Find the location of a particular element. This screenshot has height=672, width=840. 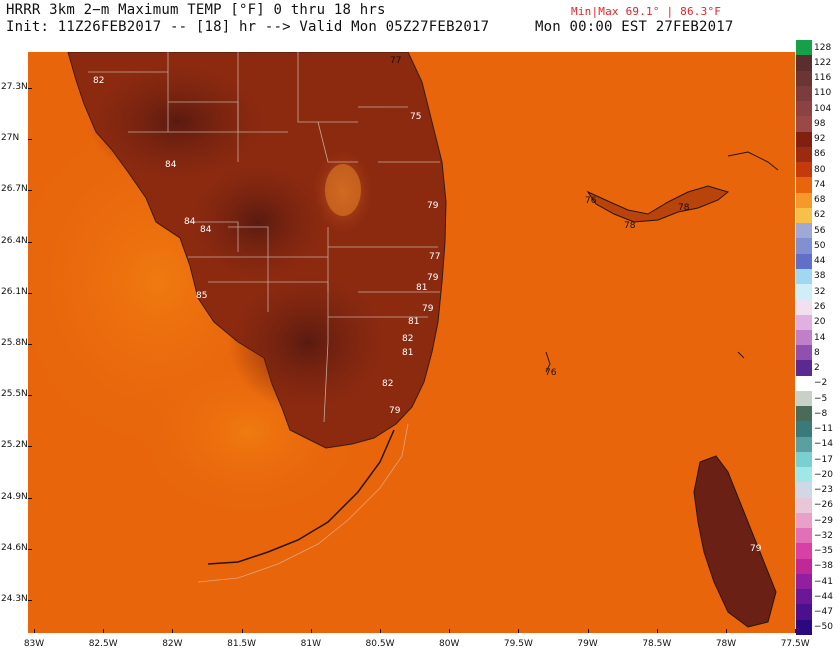

colorbar-label: 62 is located at coordinates (820, 215).